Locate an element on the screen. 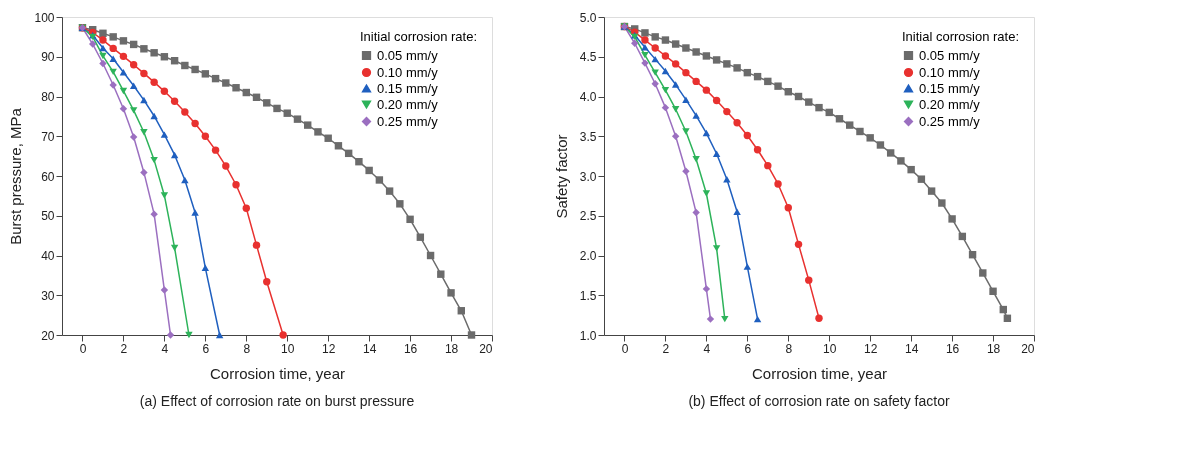  text: (a) Effect of corrosion rate on burst pressure is located at coordinates (277, 401).